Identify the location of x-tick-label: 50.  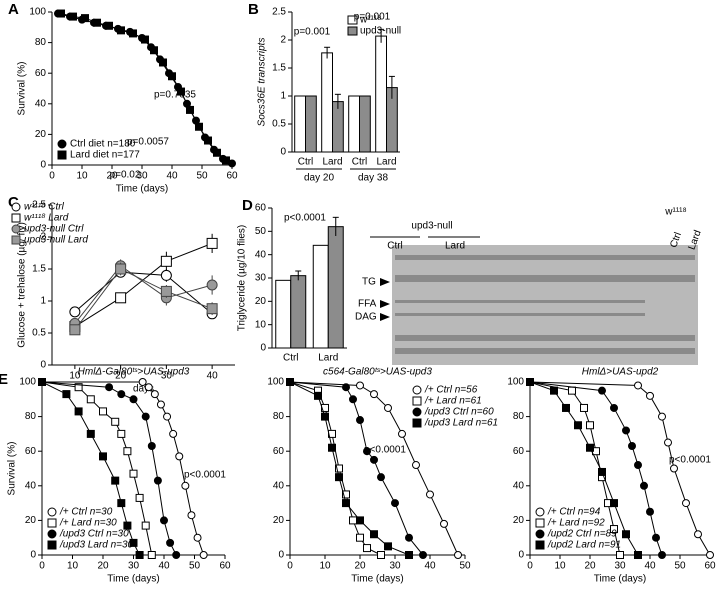
(195, 566).